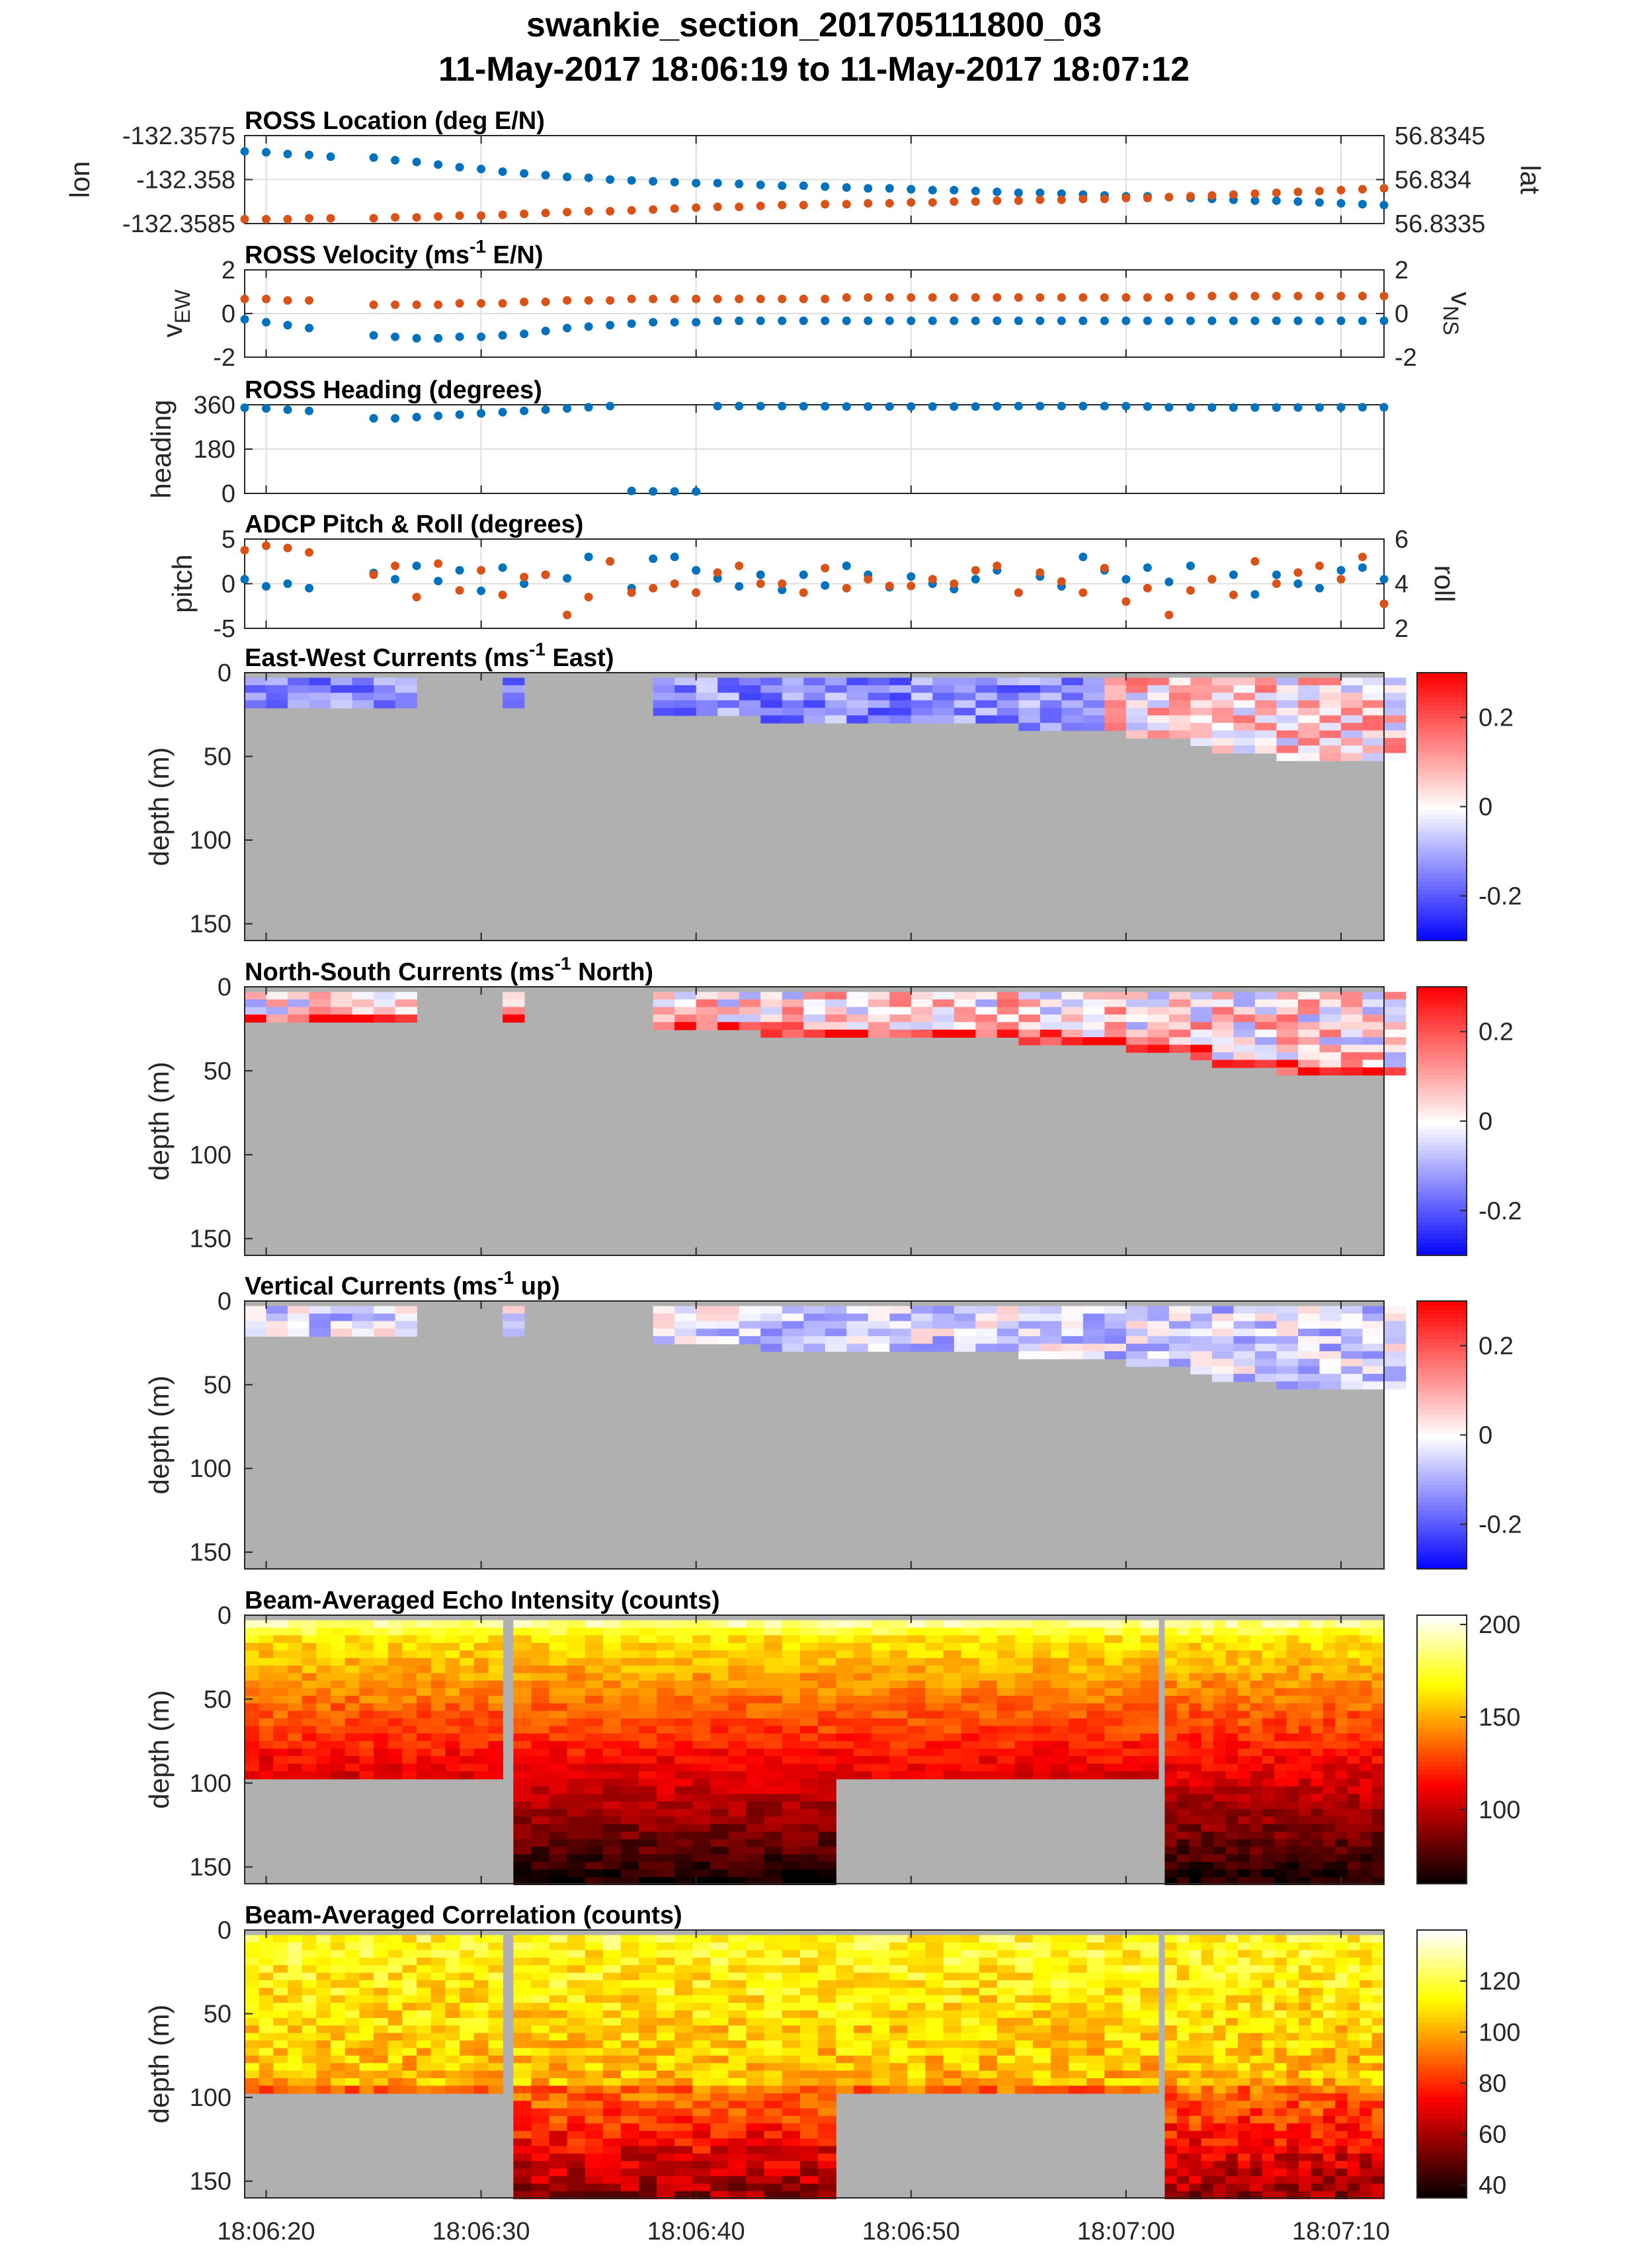 The image size is (1628, 2268). What do you see at coordinates (1083, 406) in the screenshot?
I see `heading-point` at bounding box center [1083, 406].